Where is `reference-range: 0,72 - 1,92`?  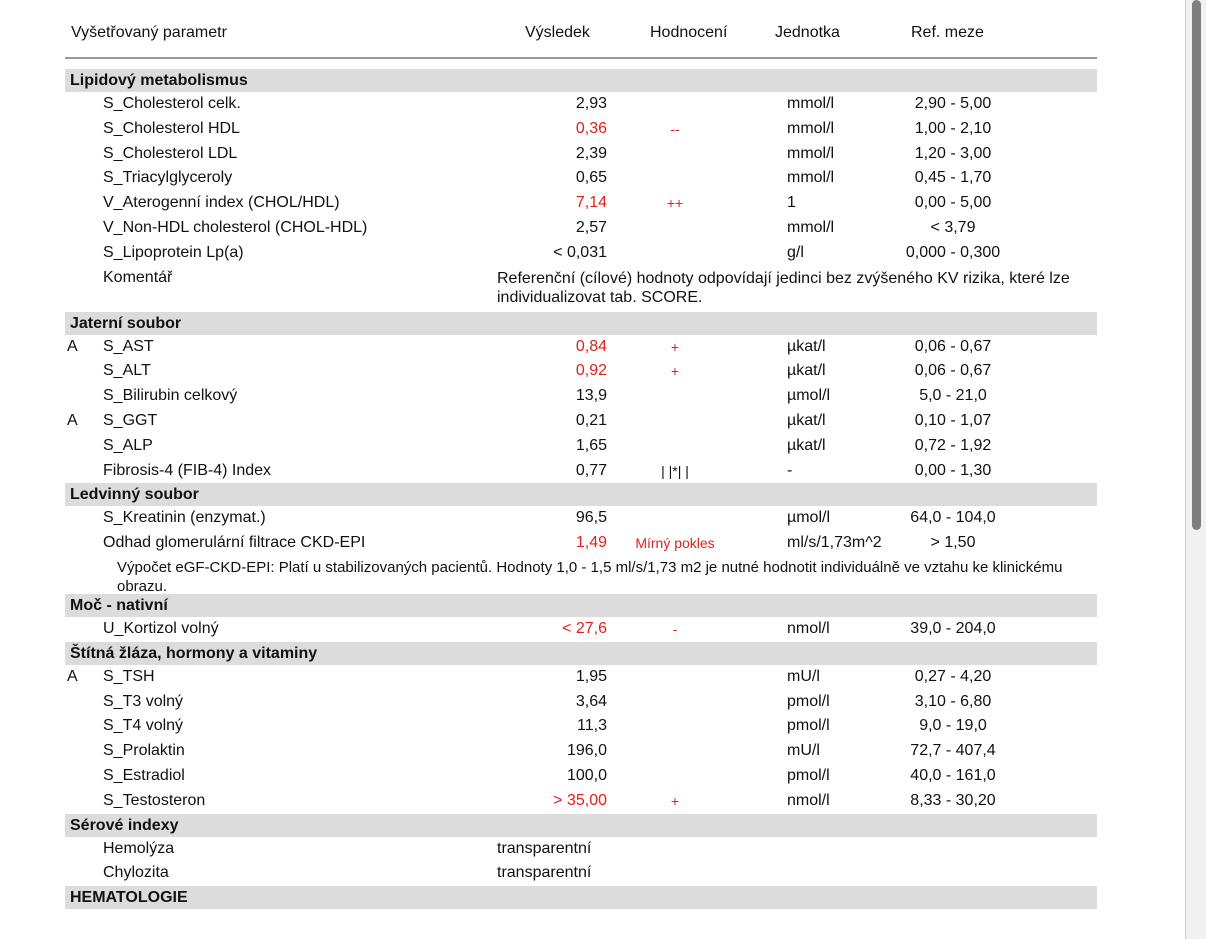
reference-range: 0,72 - 1,92 is located at coordinates (953, 445).